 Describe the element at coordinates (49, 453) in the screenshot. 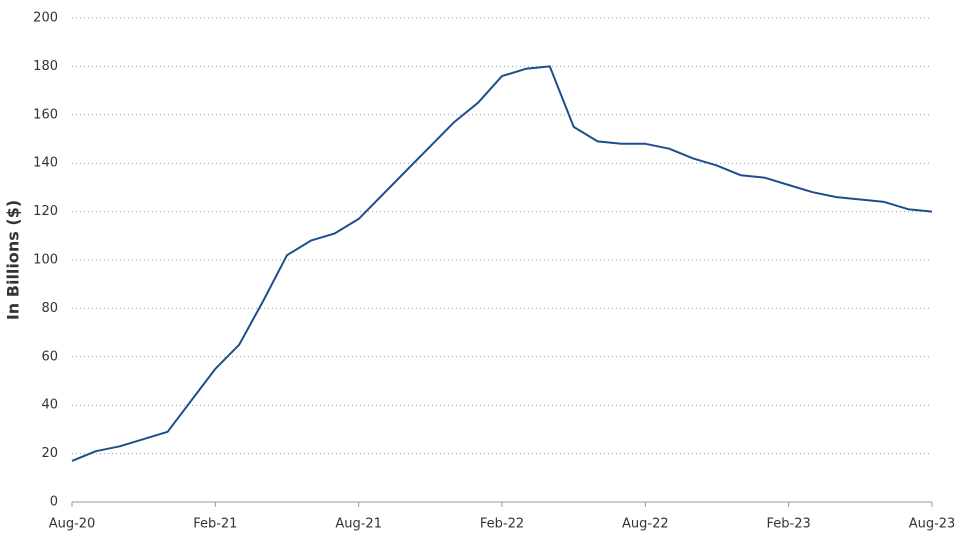

I see `y-tick-label: 20` at that location.